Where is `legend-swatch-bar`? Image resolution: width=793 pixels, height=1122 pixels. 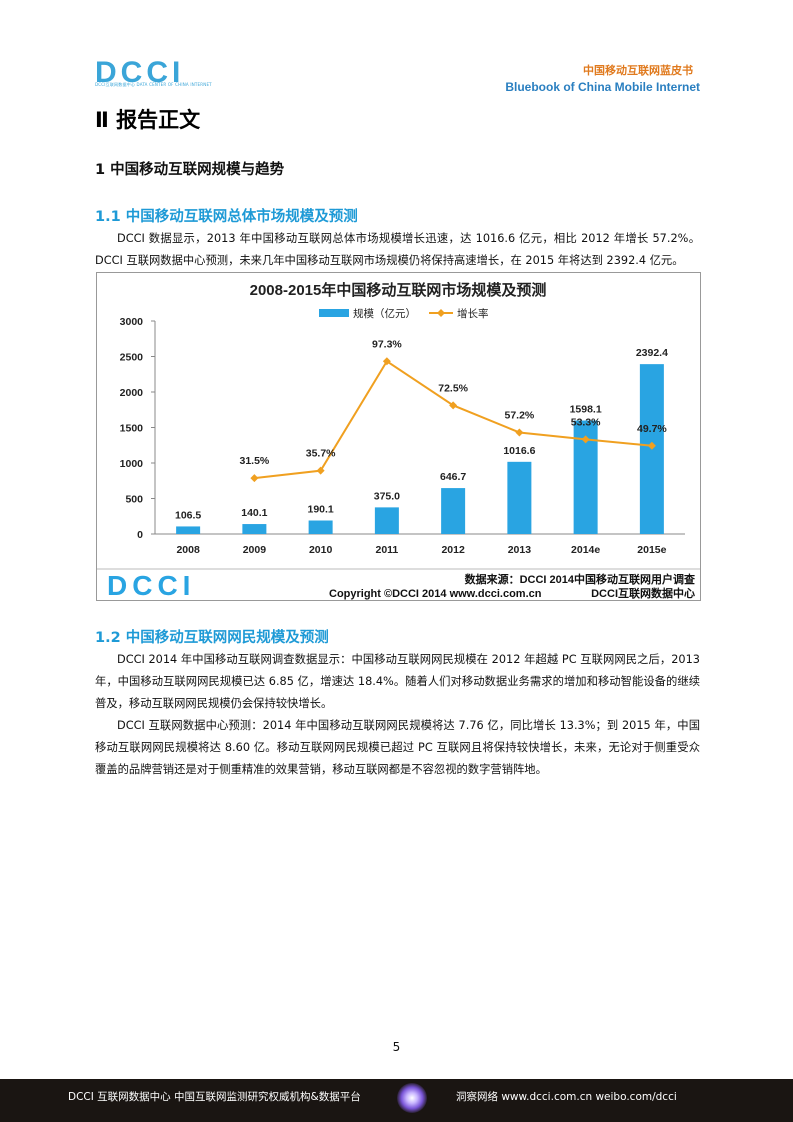 legend-swatch-bar is located at coordinates (334, 313).